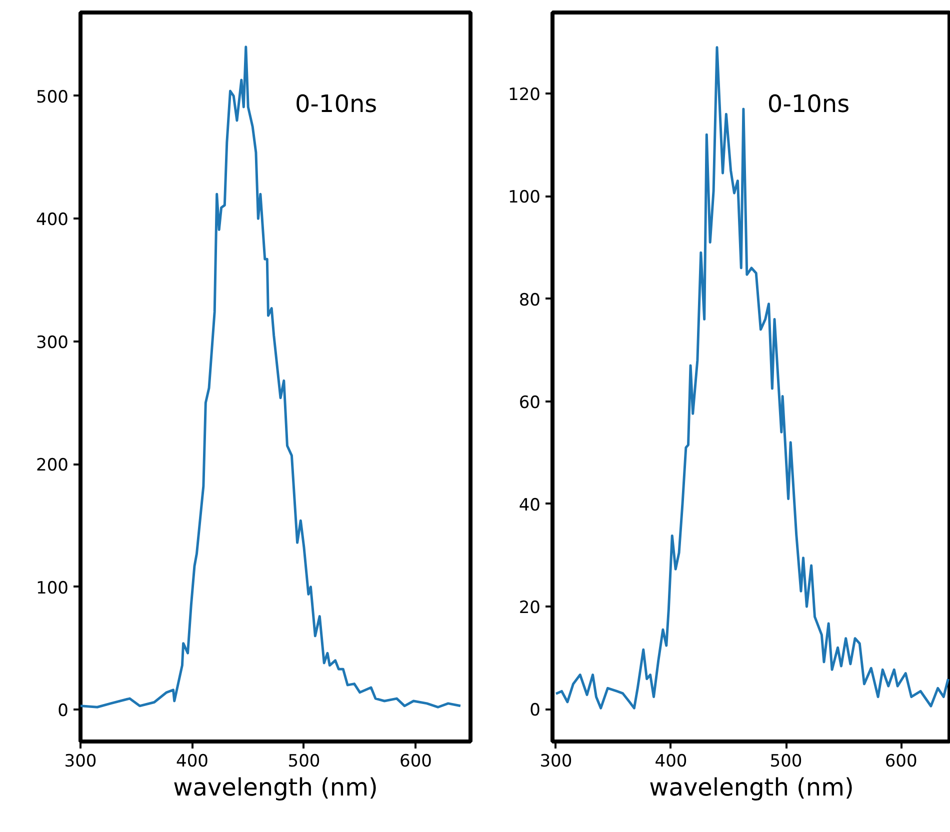 The height and width of the screenshot is (832, 950). Describe the element at coordinates (529, 300) in the screenshot. I see `y-tick-label: 80` at that location.